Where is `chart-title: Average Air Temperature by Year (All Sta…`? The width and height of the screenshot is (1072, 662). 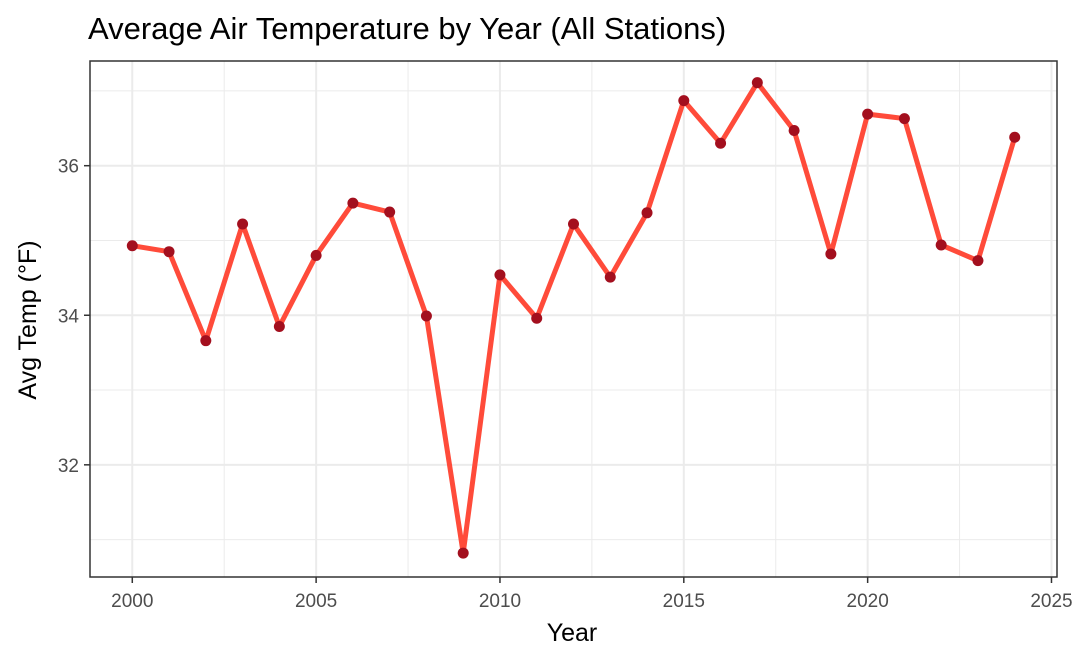
chart-title: Average Air Temperature by Year (All Sta… is located at coordinates (407, 28).